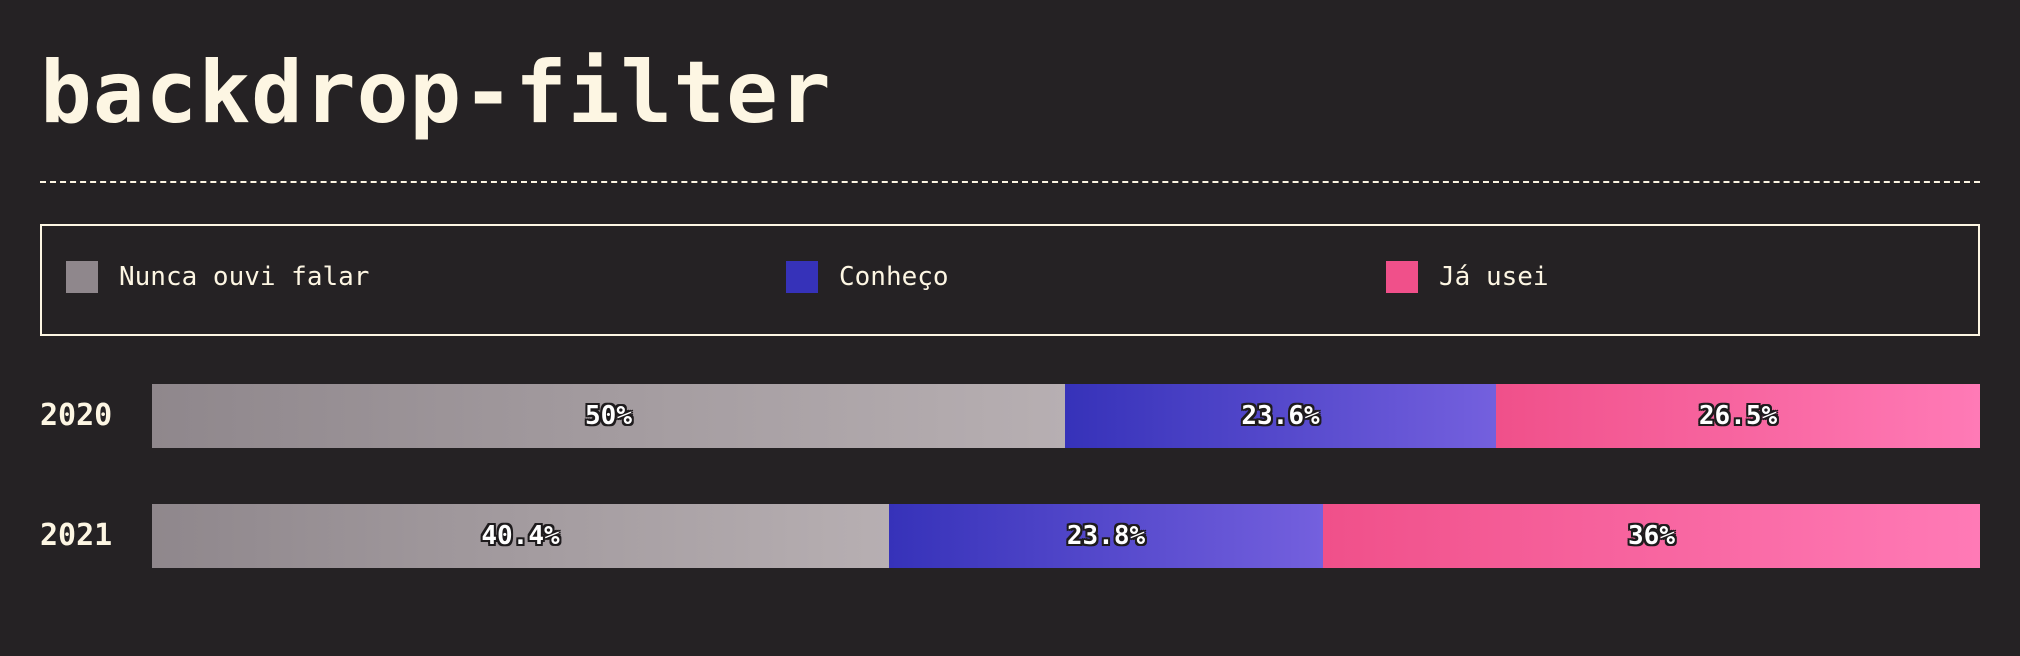  I want to click on data-label-nunca-2021: 40.4%, so click(520, 536).